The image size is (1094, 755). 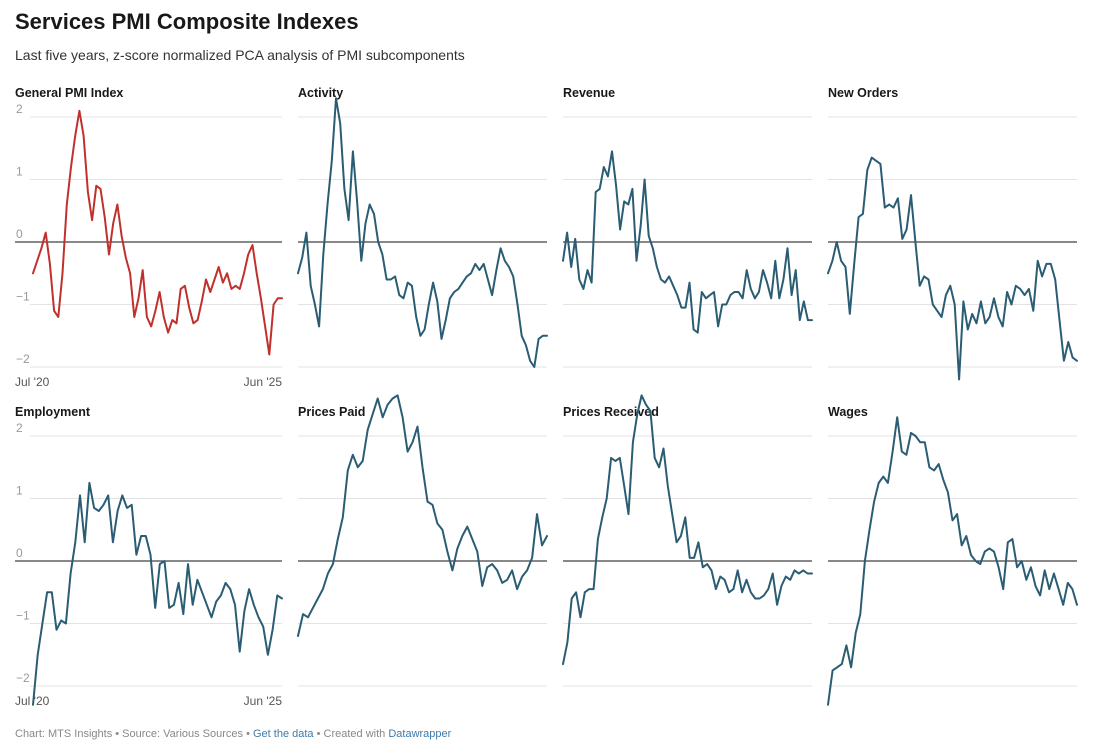 I want to click on chart-title: Services PMI Composite Indexes, so click(x=187, y=21).